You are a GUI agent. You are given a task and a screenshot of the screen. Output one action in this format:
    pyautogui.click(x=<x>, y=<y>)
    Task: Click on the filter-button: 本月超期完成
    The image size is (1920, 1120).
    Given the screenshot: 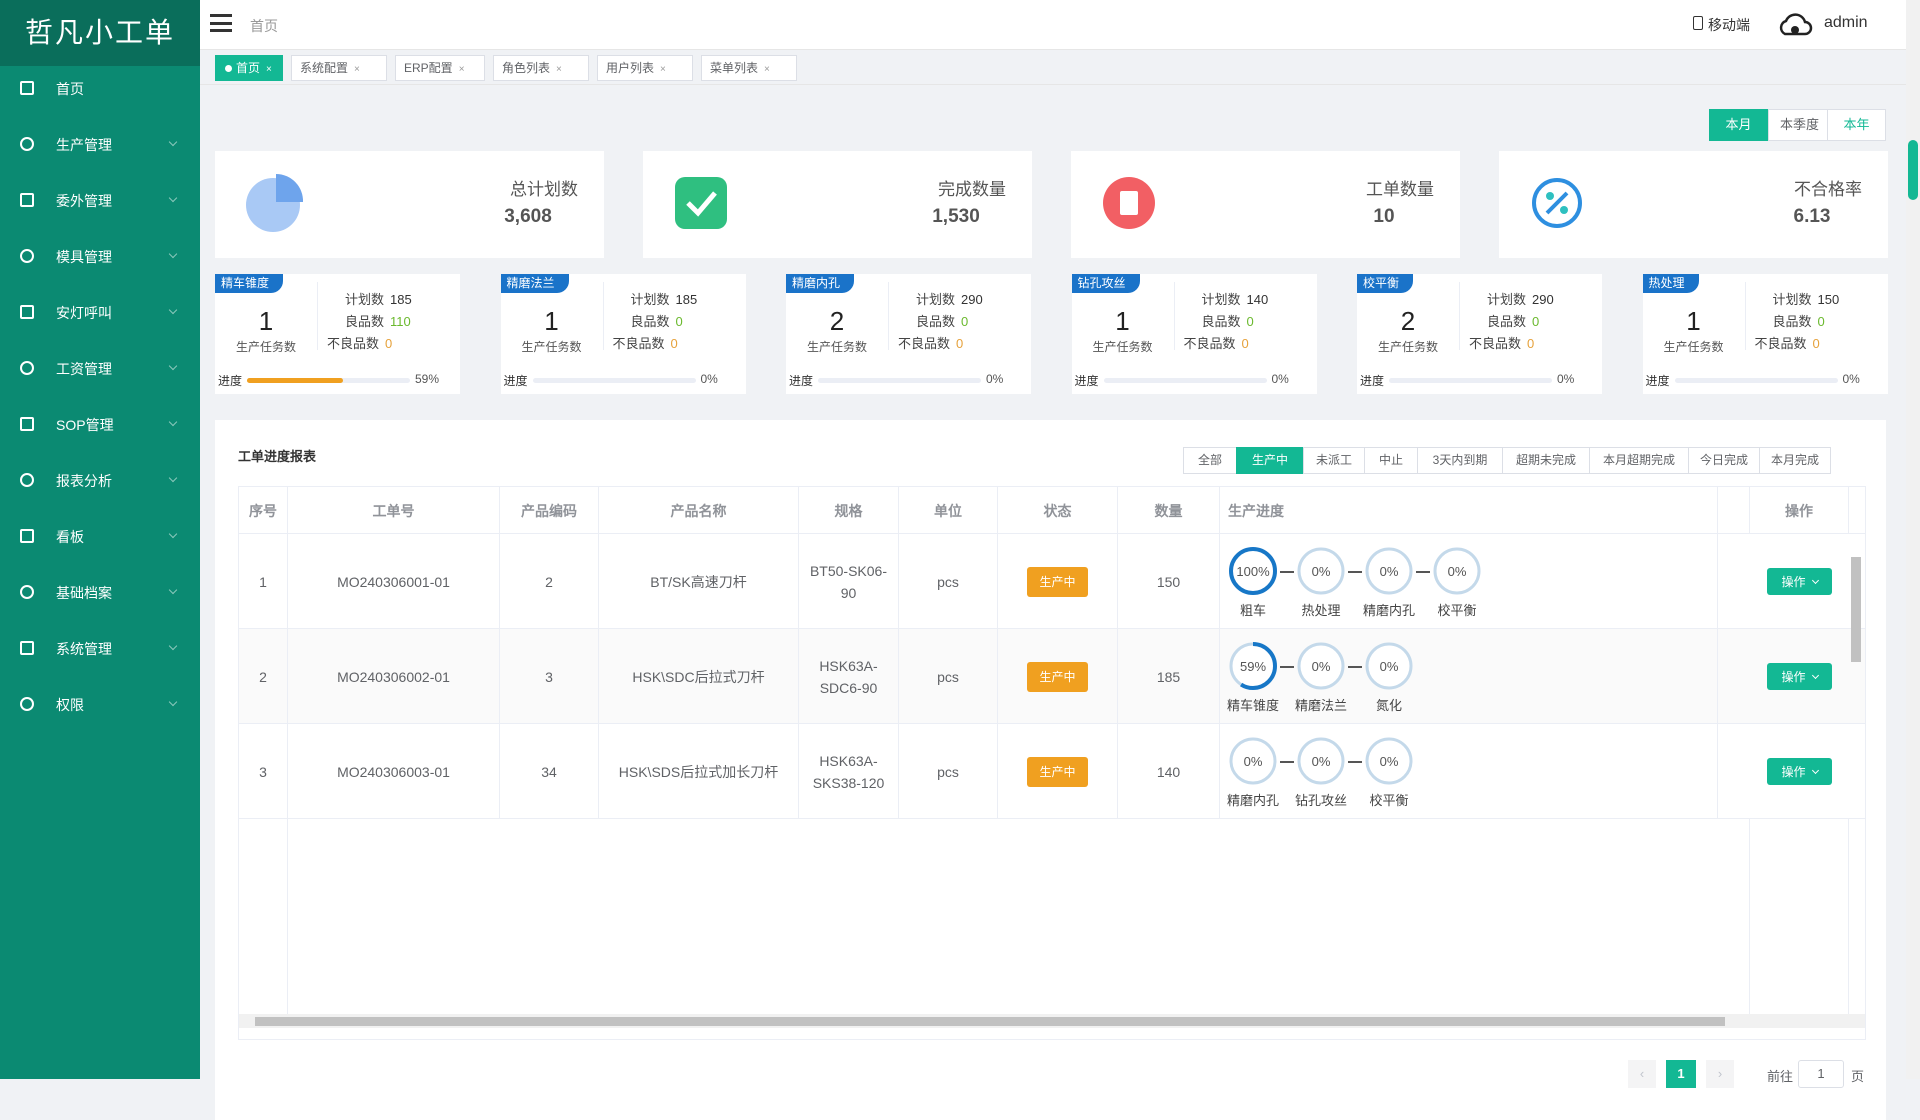 What is the action you would take?
    pyautogui.click(x=1639, y=460)
    